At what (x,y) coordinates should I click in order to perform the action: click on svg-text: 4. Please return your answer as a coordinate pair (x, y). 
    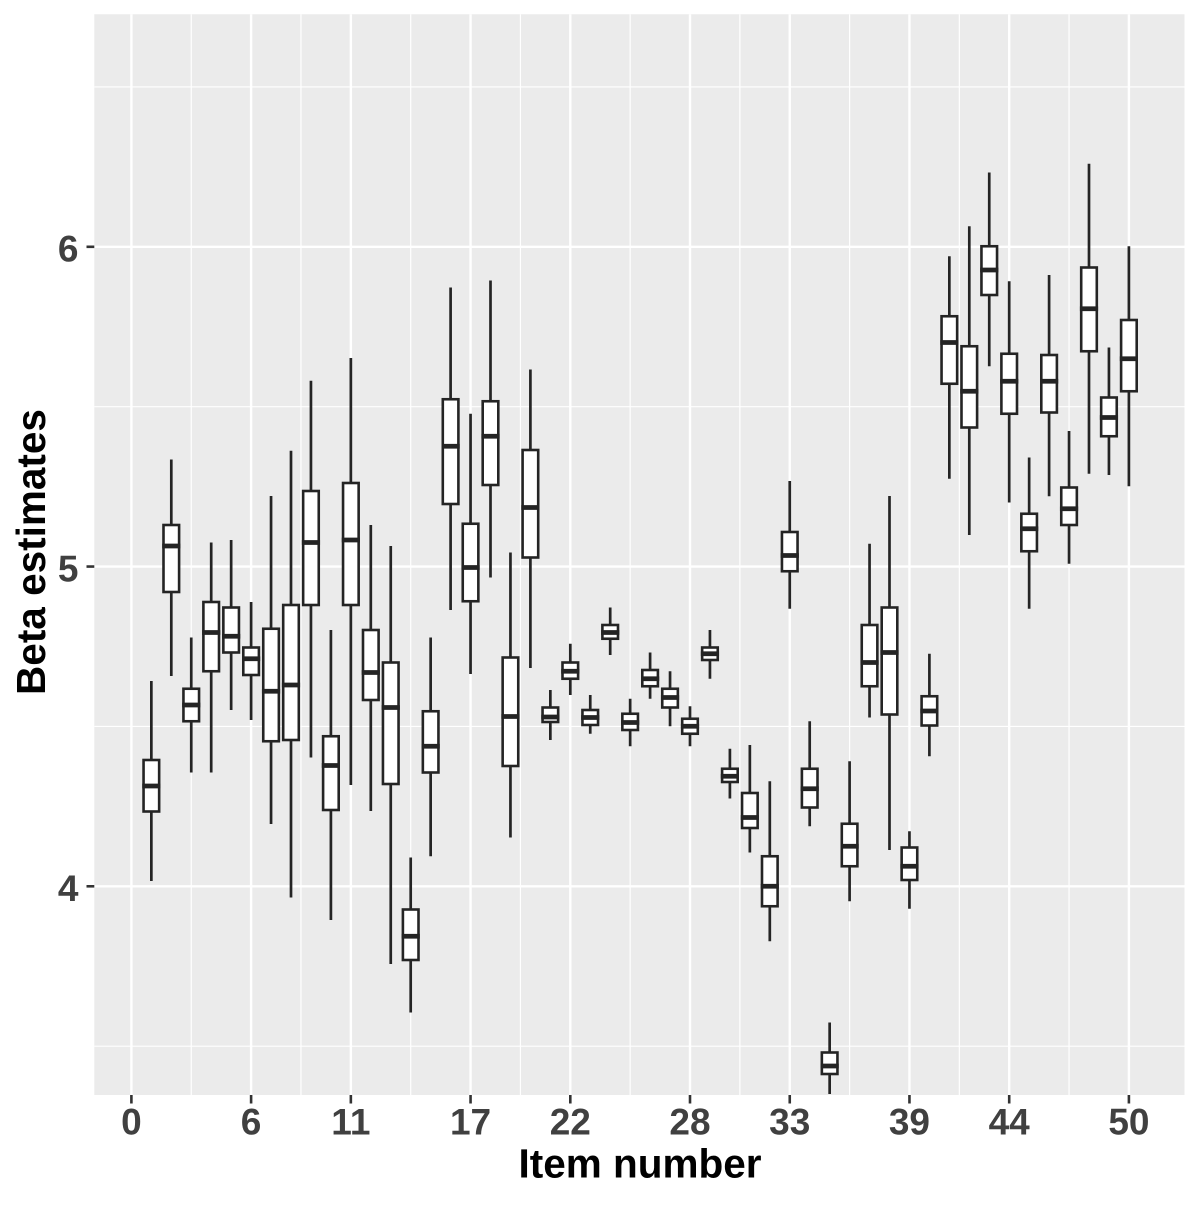
    Looking at the image, I should click on (68, 888).